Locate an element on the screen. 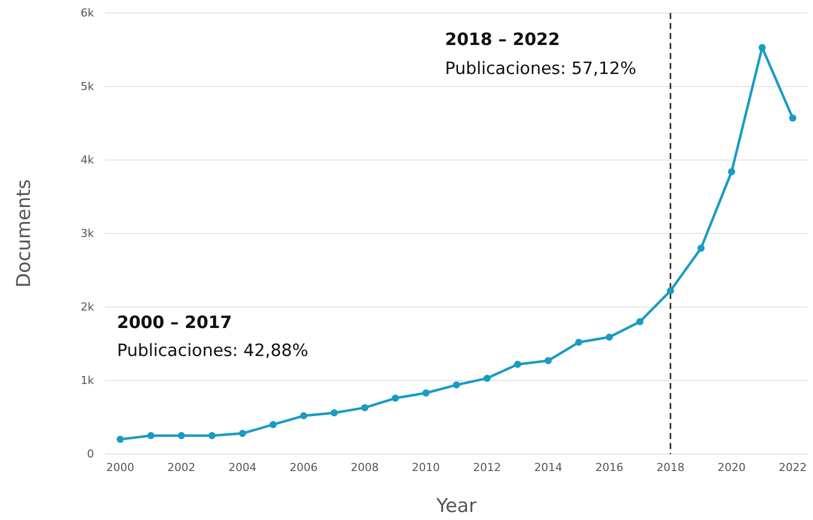  x-tick-label: 2006 is located at coordinates (304, 467).